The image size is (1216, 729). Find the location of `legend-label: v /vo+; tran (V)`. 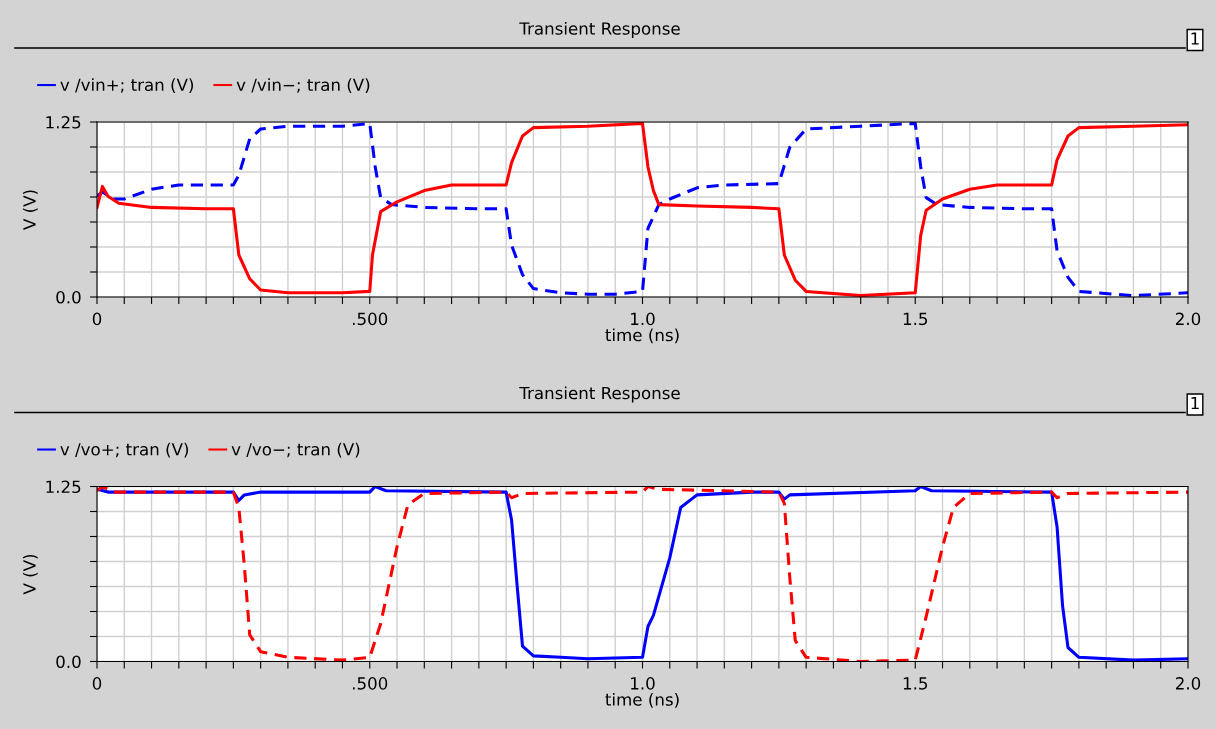

legend-label: v /vo+; tran (V) is located at coordinates (124, 450).